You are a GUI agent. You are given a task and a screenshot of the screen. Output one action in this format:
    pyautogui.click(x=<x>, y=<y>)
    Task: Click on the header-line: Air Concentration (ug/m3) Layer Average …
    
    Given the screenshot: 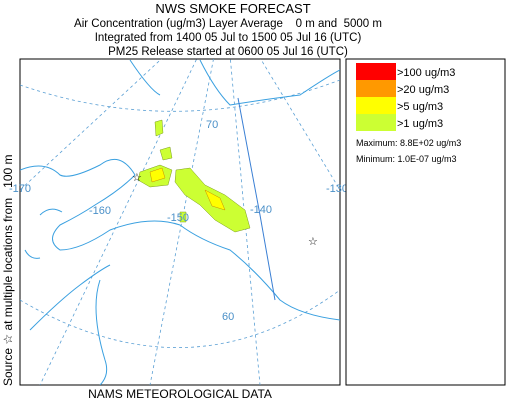 What is the action you would take?
    pyautogui.click(x=228, y=24)
    